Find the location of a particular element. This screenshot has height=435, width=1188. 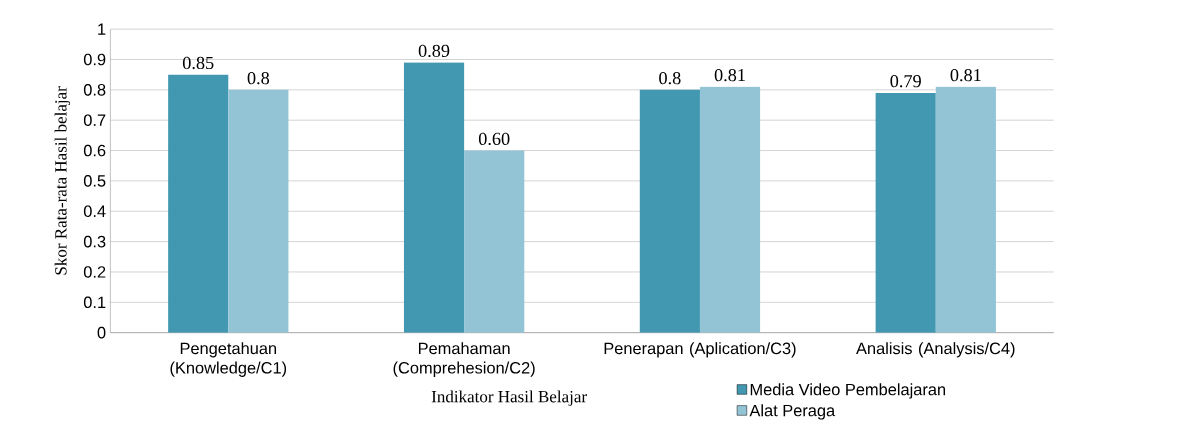

y-axis-title: Skor Rata-rata Hasil belajar is located at coordinates (62, 180).